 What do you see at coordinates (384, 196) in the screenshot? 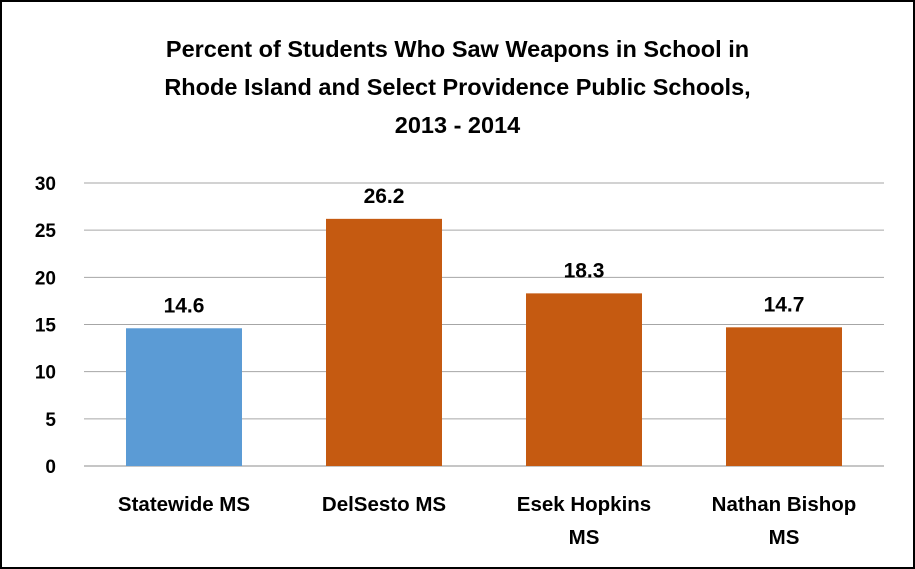
I see `data-label: 26.2` at bounding box center [384, 196].